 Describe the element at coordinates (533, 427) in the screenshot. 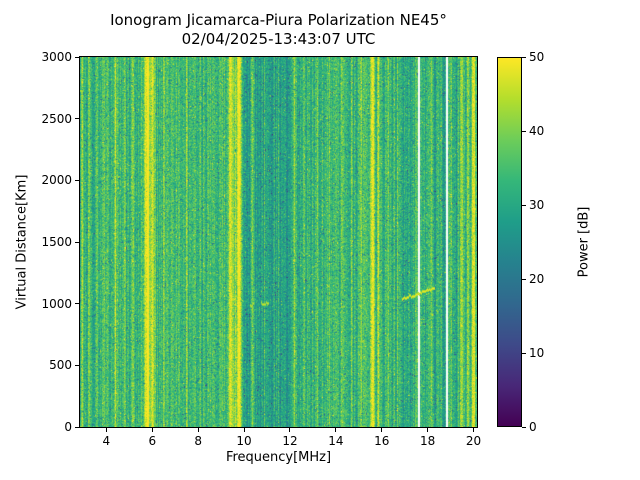

I see `colorbar-tick-label: 0` at that location.